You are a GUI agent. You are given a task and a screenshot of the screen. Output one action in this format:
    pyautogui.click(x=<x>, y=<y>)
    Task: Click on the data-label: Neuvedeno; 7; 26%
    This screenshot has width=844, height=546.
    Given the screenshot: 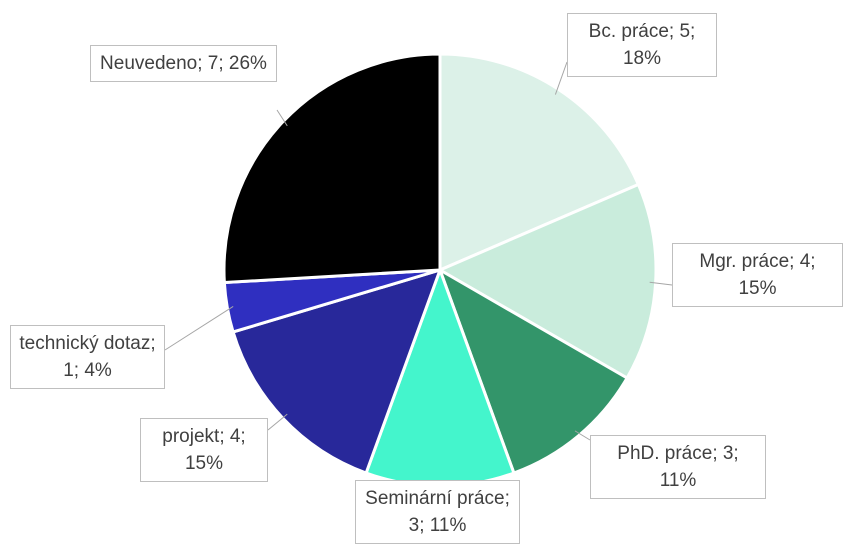 What is the action you would take?
    pyautogui.click(x=183, y=63)
    